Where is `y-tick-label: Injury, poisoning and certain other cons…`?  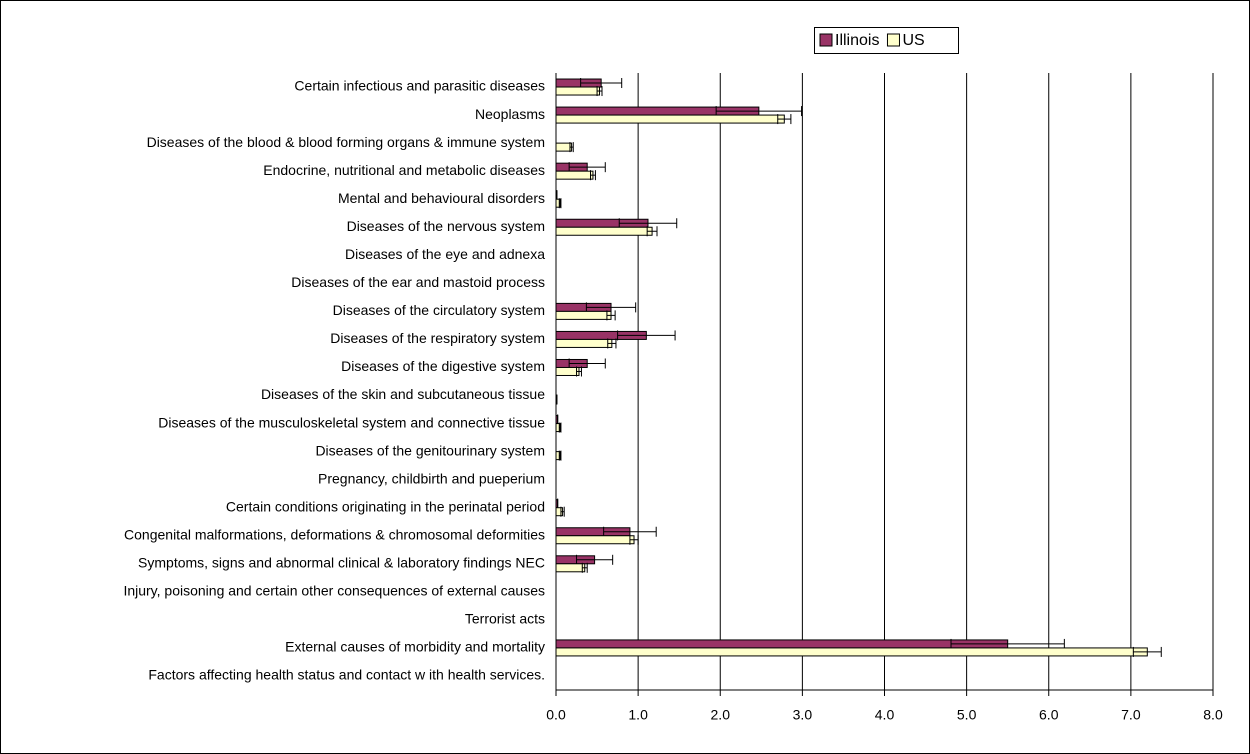
y-tick-label: Injury, poisoning and certain other cons… is located at coordinates (334, 591).